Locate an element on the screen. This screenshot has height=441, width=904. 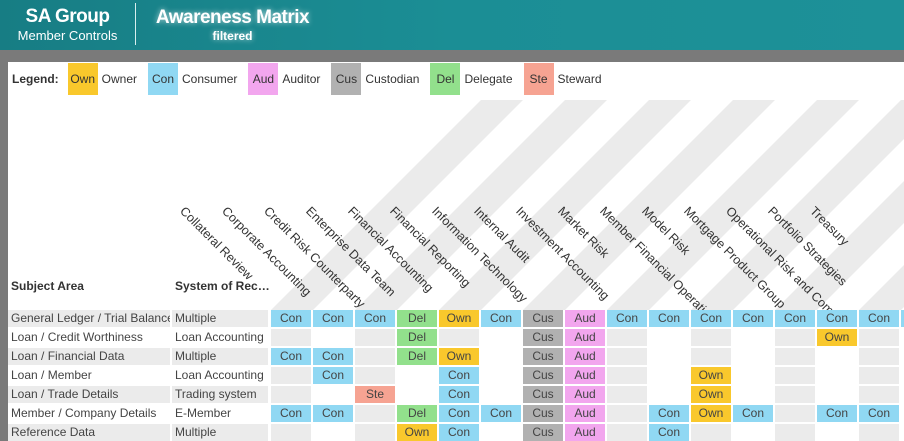
subject-area-cell: Loan / Member is located at coordinates (51, 375).